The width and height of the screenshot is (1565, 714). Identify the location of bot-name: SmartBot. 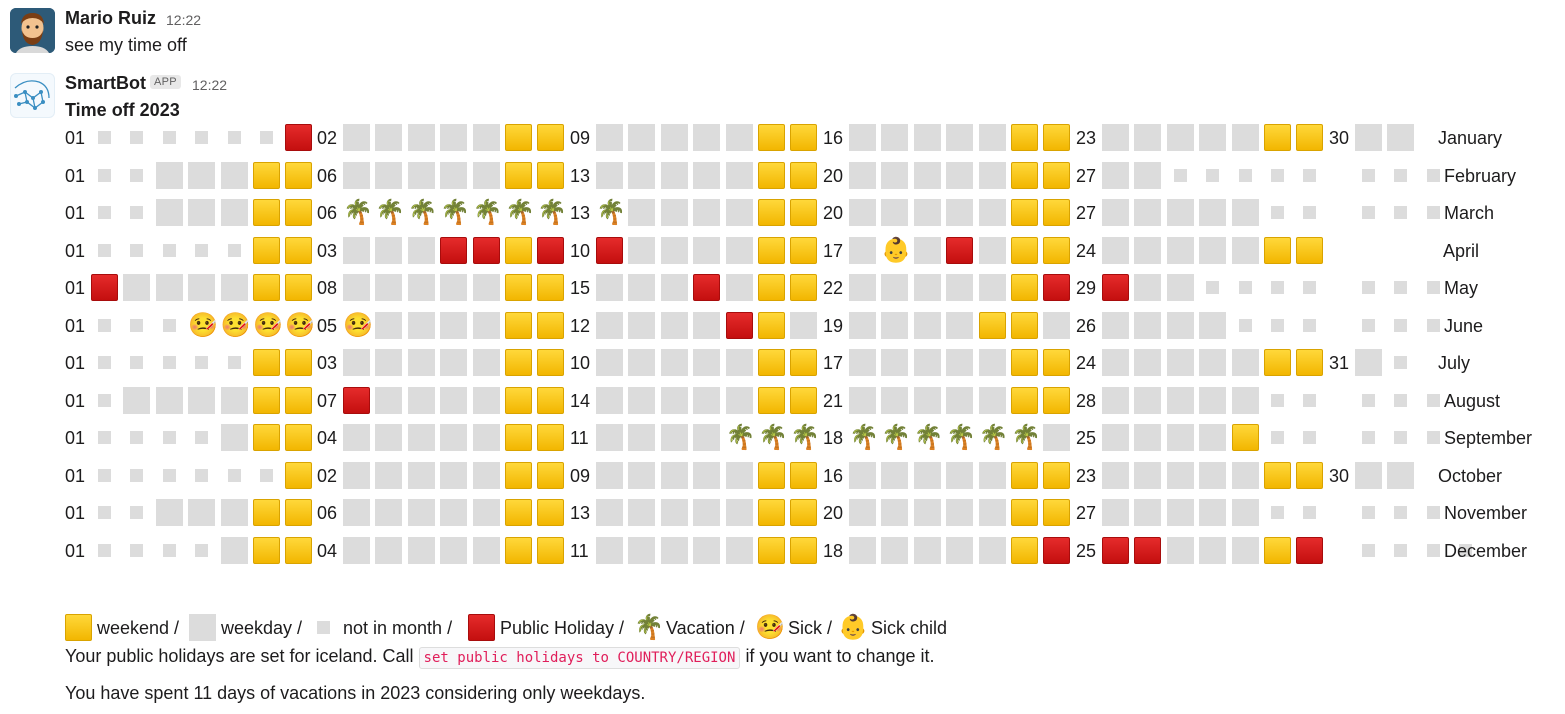
(106, 83).